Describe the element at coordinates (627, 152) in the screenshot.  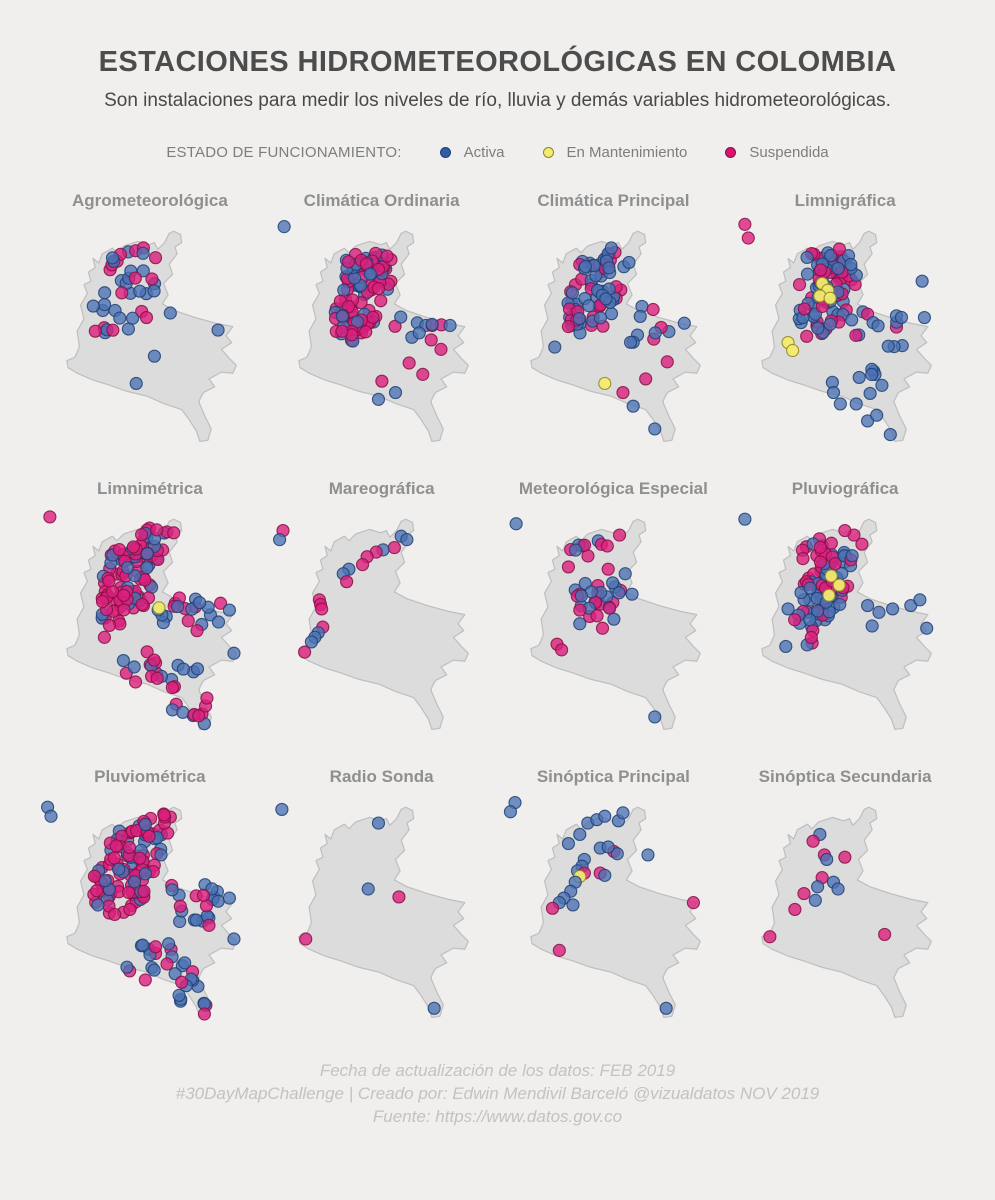
I see `legend-item-label: En Mantenimiento` at that location.